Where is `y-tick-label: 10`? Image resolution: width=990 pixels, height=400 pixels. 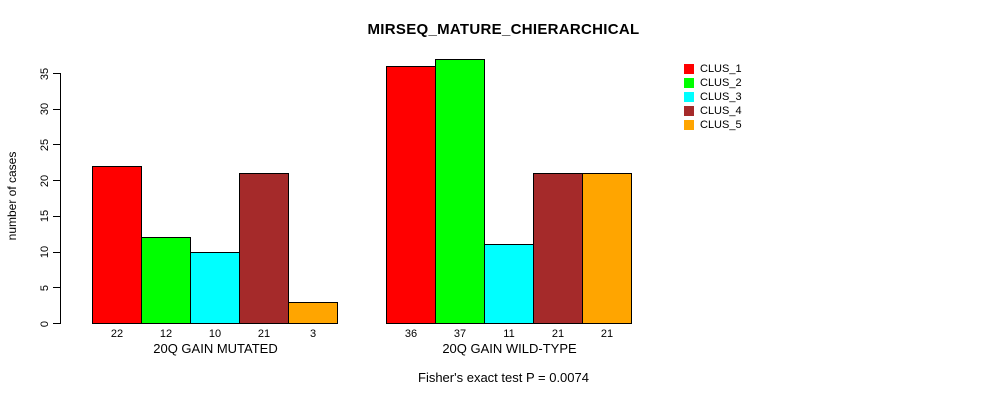 y-tick-label: 10 is located at coordinates (45, 252).